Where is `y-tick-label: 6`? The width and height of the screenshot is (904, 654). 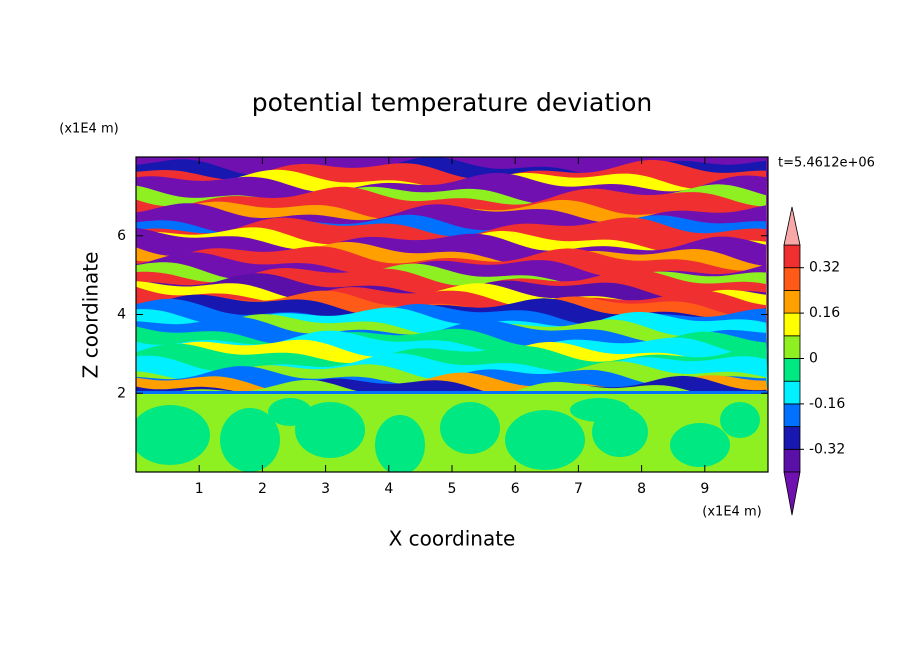 y-tick-label: 6 is located at coordinates (121, 236).